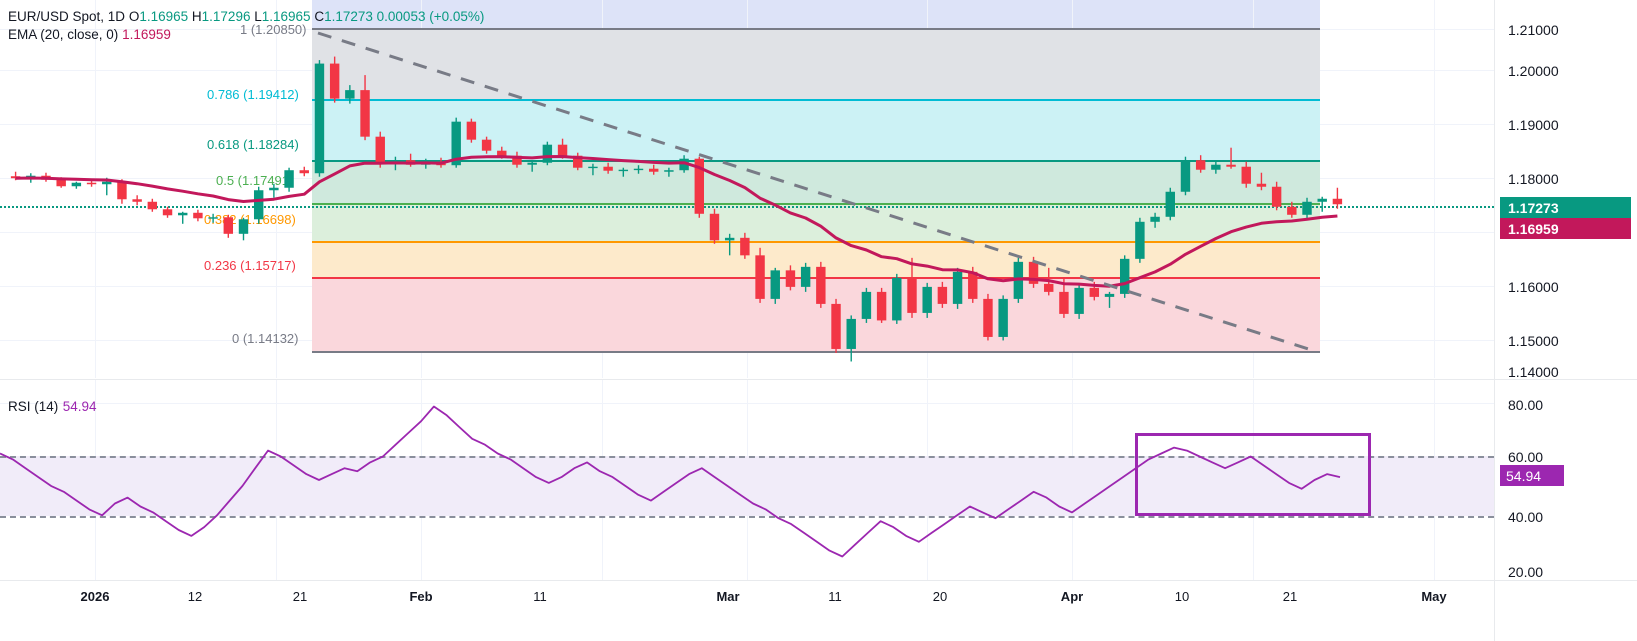  I want to click on time-tick-label: 12, so click(195, 596).